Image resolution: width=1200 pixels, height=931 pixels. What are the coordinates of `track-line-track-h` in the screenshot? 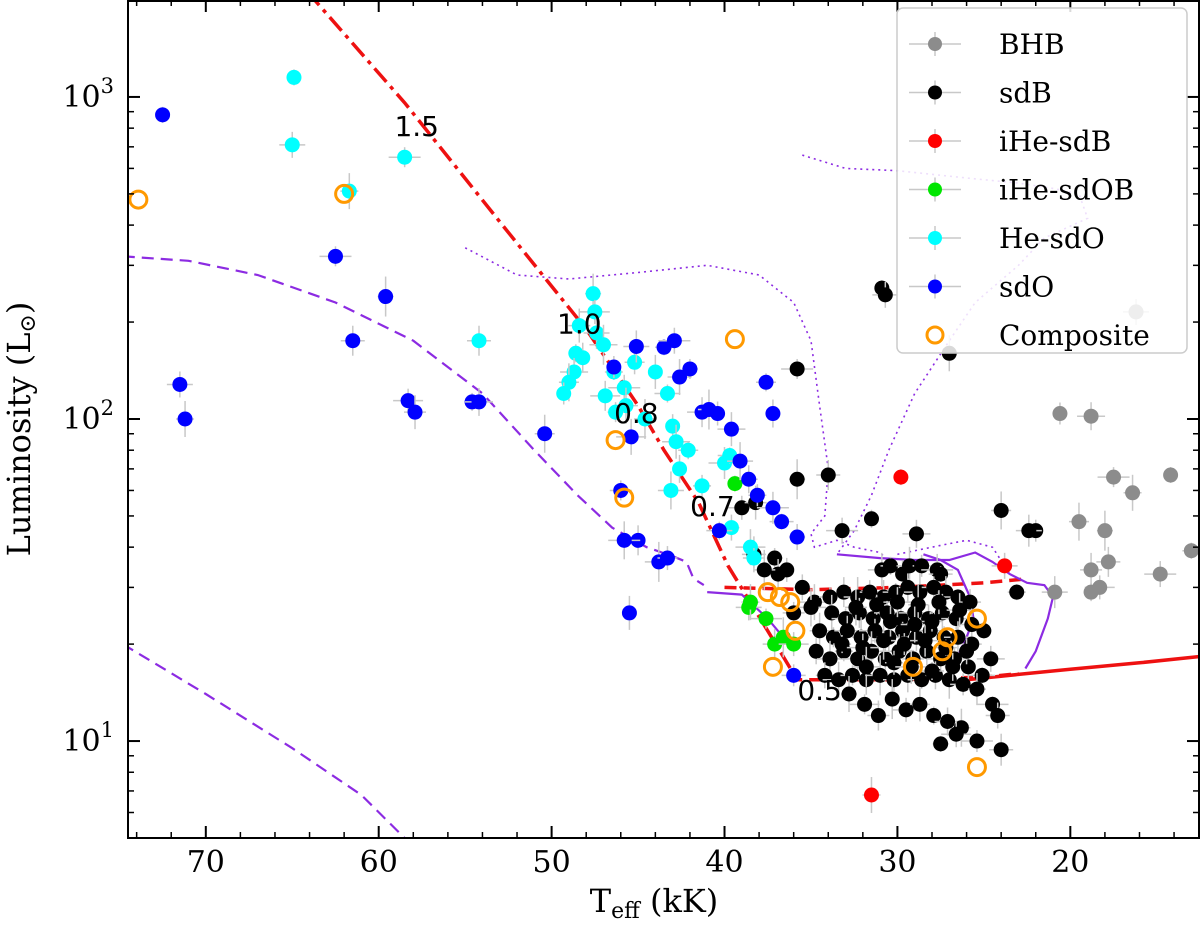 It's located at (954, 557).